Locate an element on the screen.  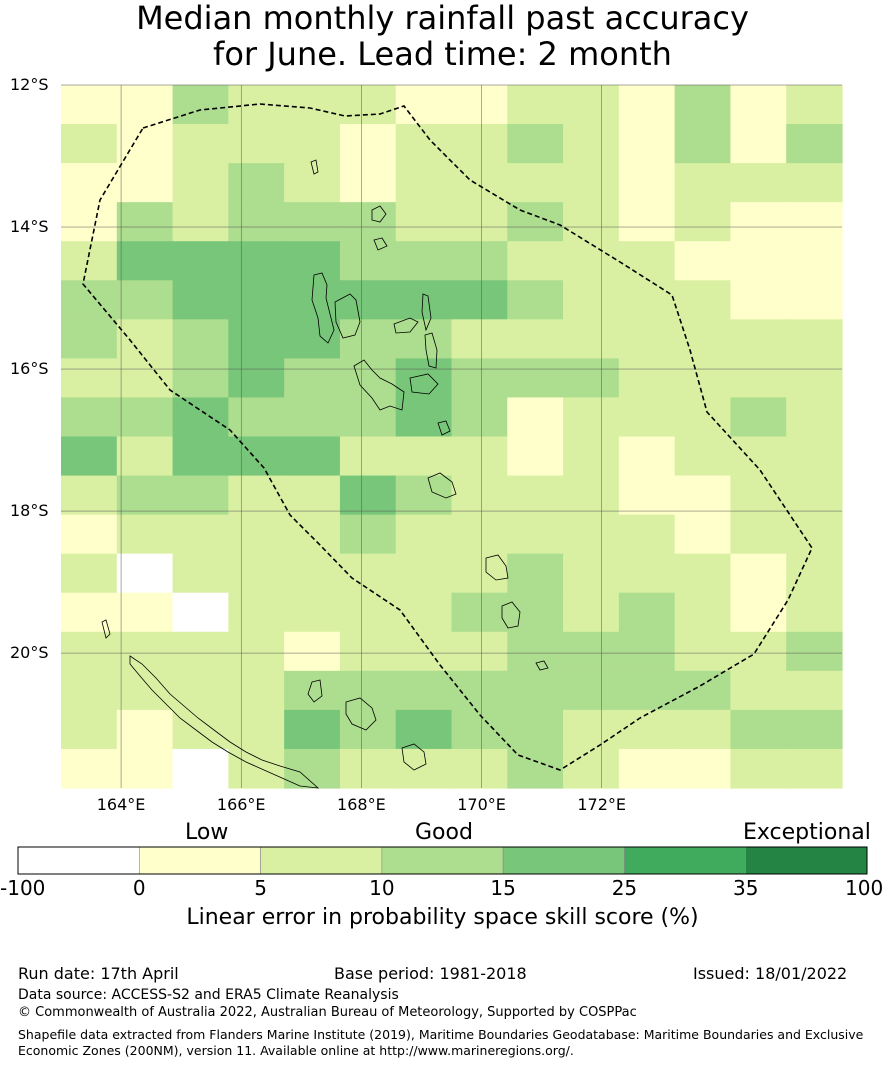
latitude-label: 18°S is located at coordinates (29, 511).